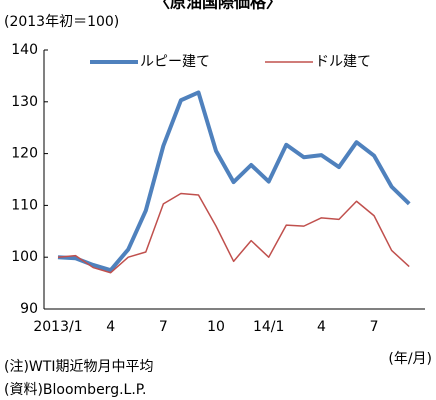  Describe the element at coordinates (24, 50) in the screenshot. I see `y-tick-label: 140` at that location.